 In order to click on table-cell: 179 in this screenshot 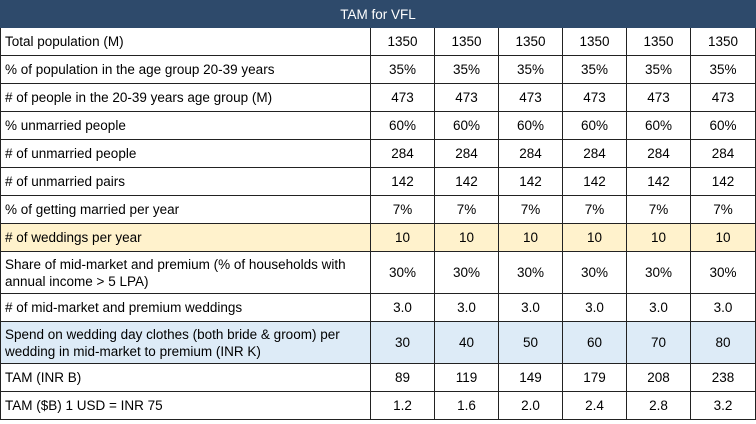, I will do `click(594, 377)`.